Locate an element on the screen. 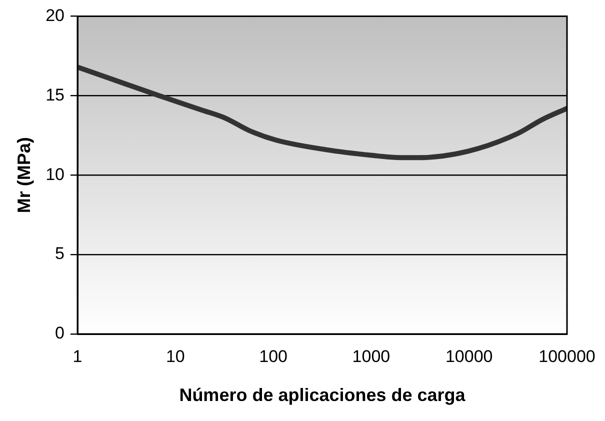  x-tick-label: 10 is located at coordinates (175, 356).